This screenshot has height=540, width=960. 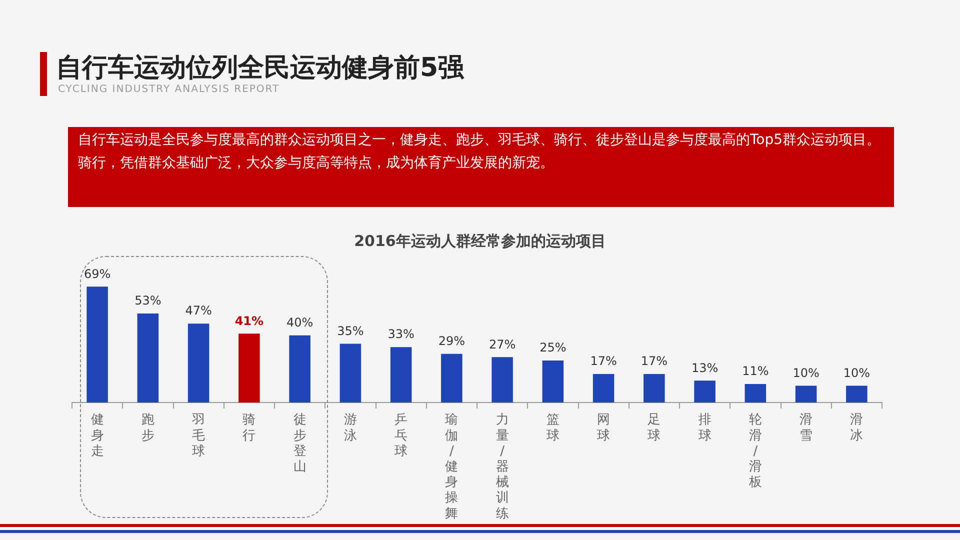 What do you see at coordinates (553, 428) in the screenshot?
I see `x-tick-label: 篮球` at bounding box center [553, 428].